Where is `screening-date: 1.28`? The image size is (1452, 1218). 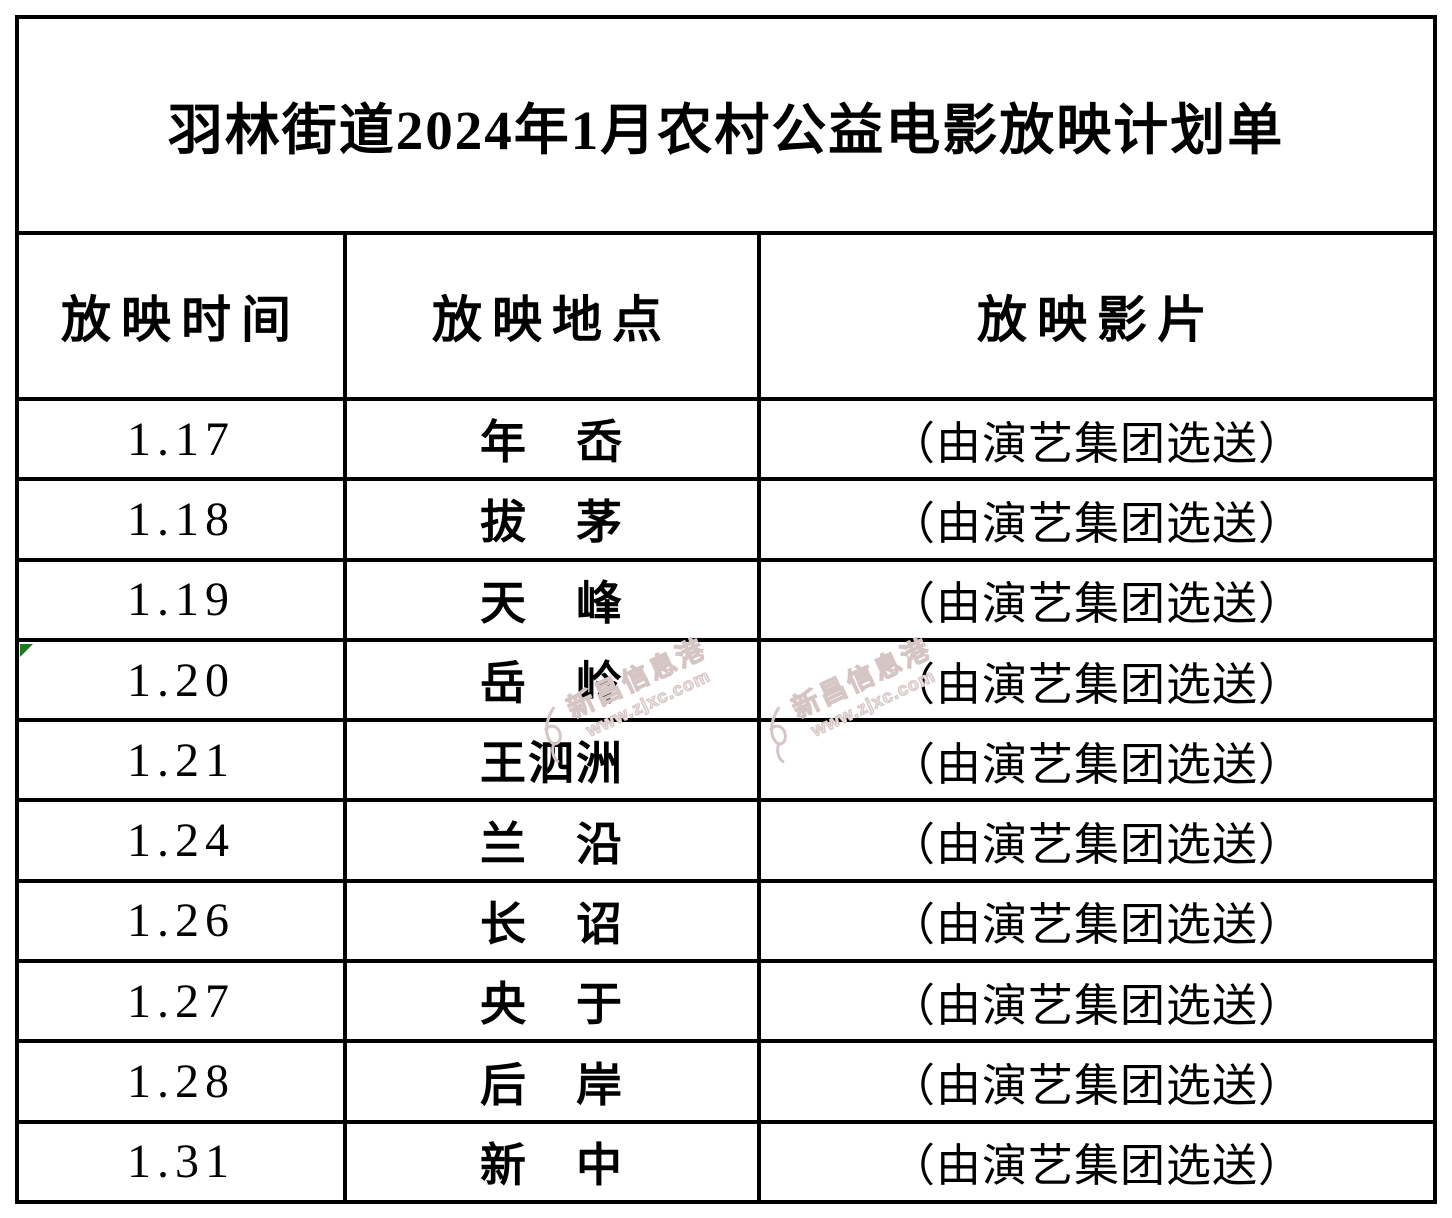 screening-date: 1.28 is located at coordinates (181, 1082).